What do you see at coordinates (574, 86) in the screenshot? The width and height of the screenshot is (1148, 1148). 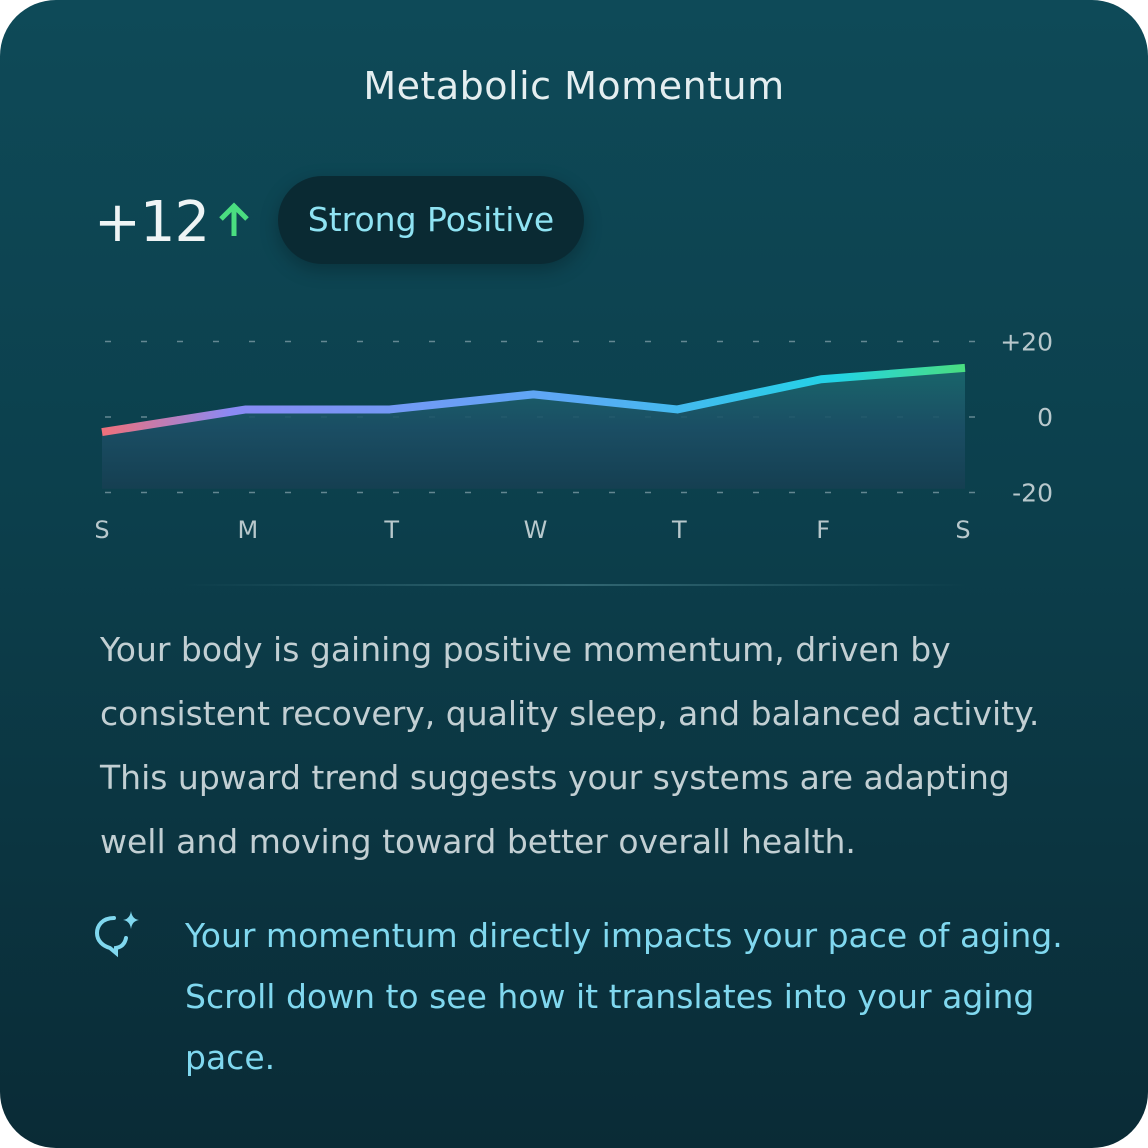 I see `card-title: Metabolic Momentum` at bounding box center [574, 86].